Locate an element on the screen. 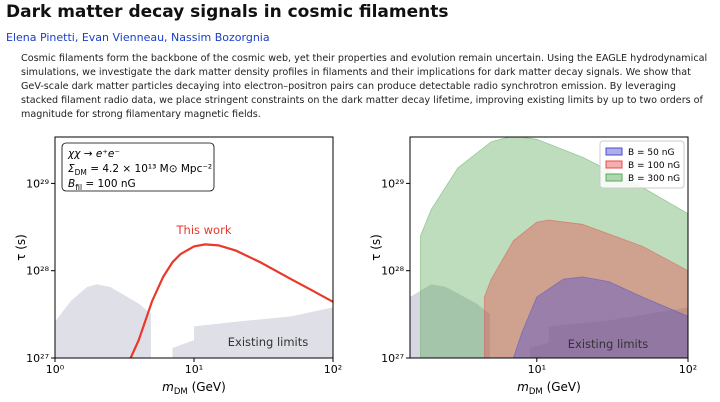  line is located at coordinates (231, 300).